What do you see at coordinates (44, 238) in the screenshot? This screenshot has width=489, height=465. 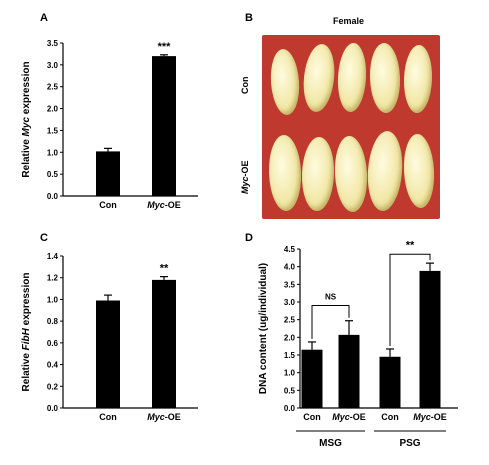 I see `panel-label-c: C` at bounding box center [44, 238].